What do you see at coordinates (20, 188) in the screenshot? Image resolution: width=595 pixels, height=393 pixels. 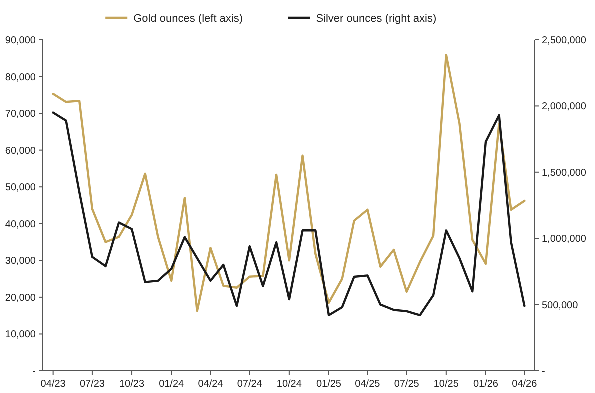 I see `y-tick-label: 50,000` at bounding box center [20, 188].